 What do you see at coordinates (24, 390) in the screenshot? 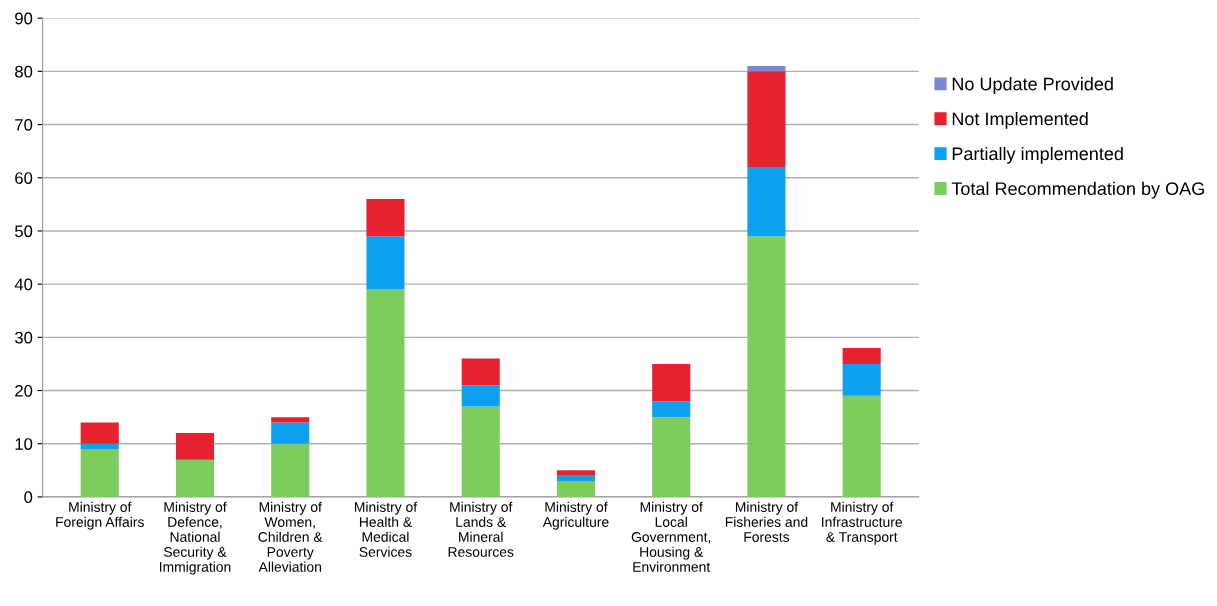
I see `y-tick-label: 20` at bounding box center [24, 390].